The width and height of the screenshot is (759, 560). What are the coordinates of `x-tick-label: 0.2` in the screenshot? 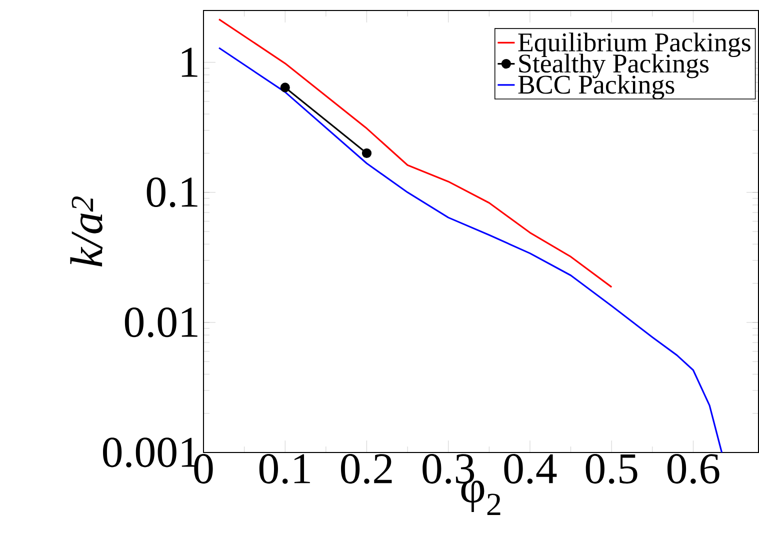 It's located at (366, 469).